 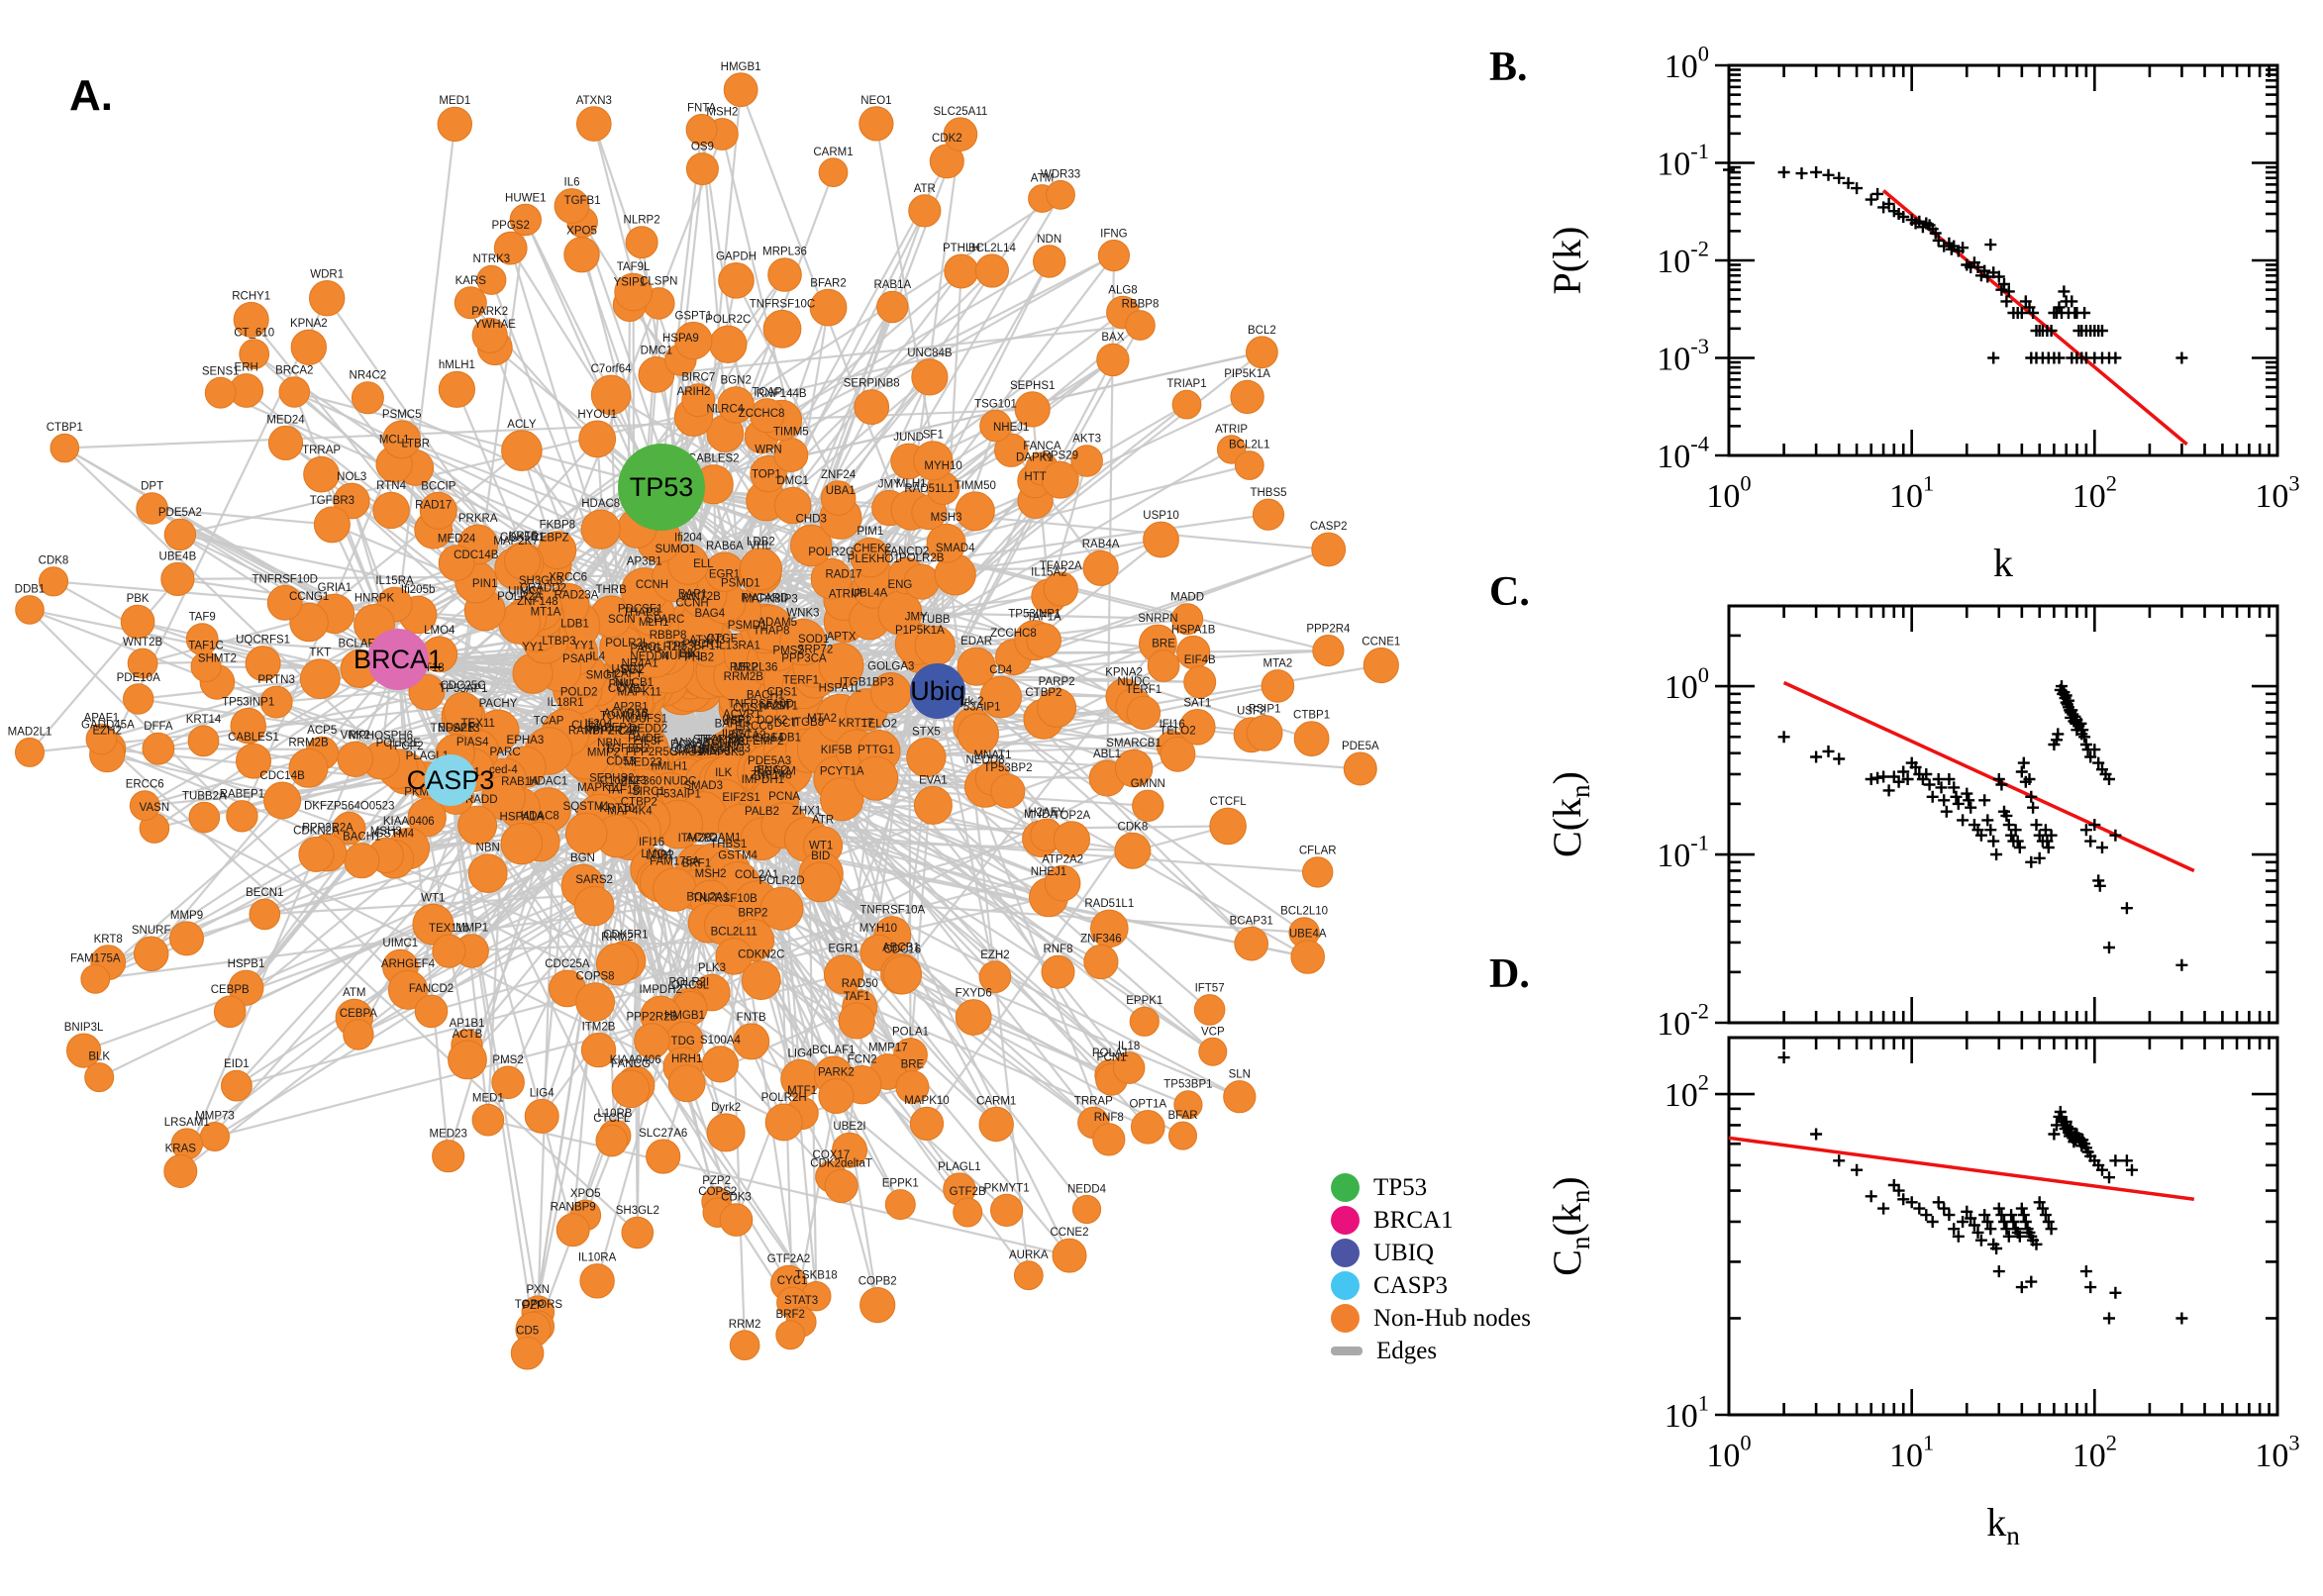 What do you see at coordinates (623, 791) in the screenshot?
I see `svg-text: TAF1B` at bounding box center [623, 791].